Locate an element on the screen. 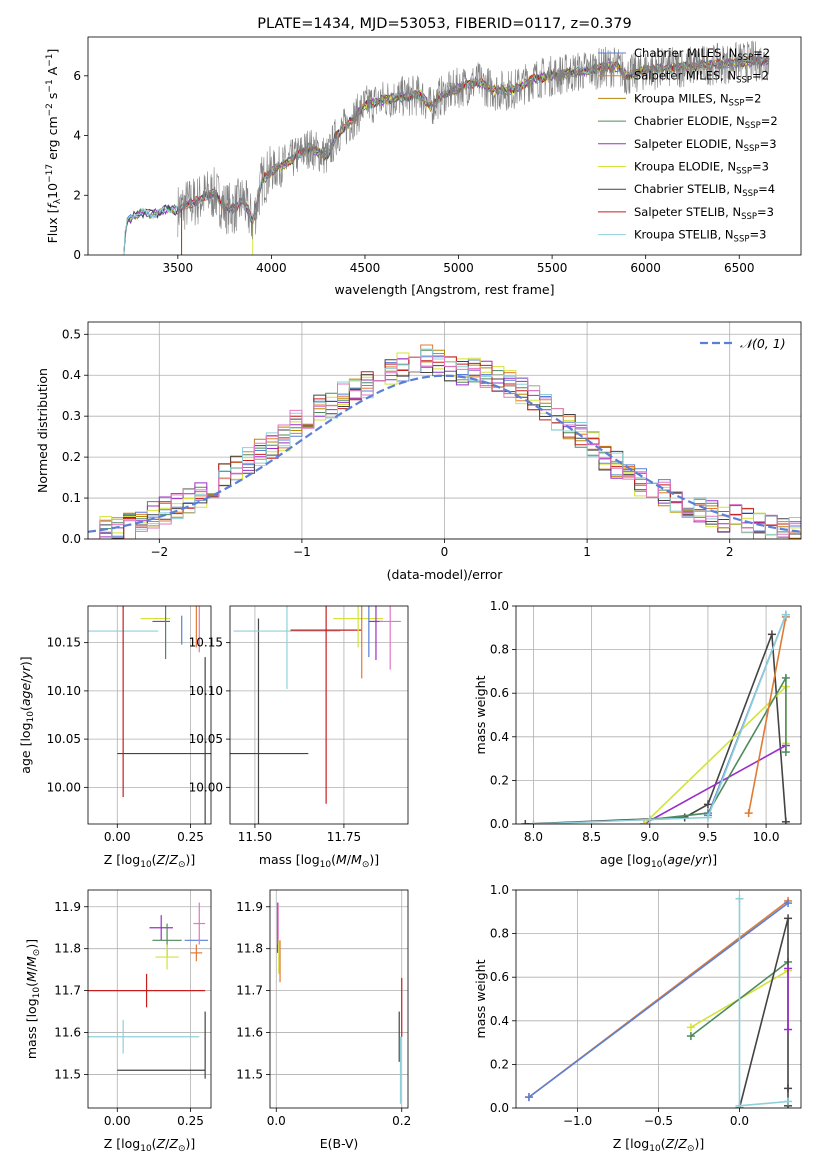  histogram-step-line is located at coordinates (444, 447).